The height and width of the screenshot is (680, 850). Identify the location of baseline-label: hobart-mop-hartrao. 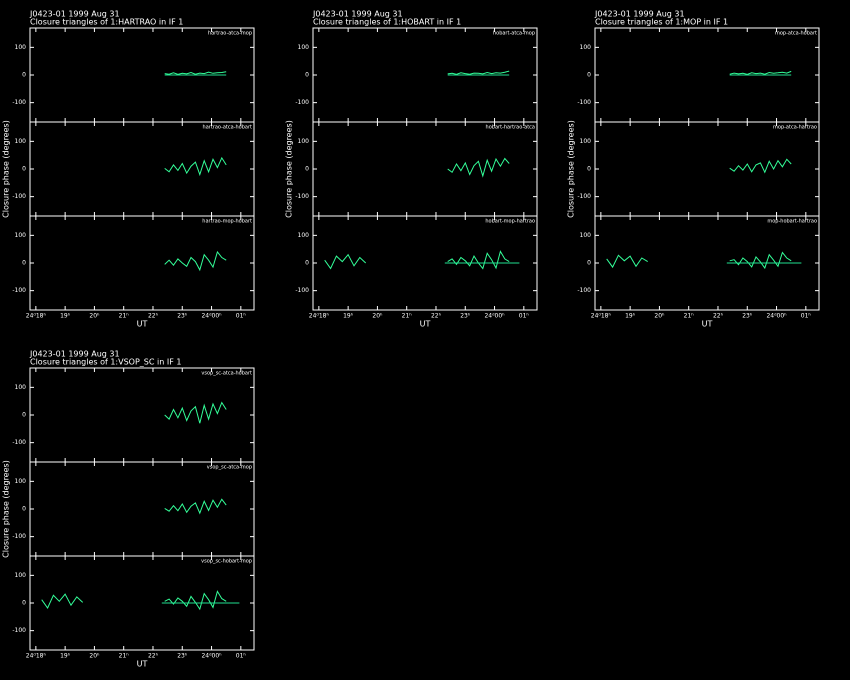
(510, 222).